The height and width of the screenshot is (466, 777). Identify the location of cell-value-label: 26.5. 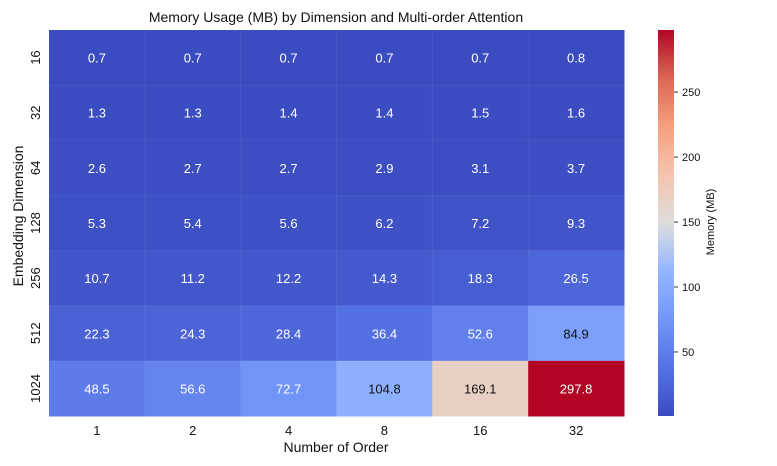
(575, 278).